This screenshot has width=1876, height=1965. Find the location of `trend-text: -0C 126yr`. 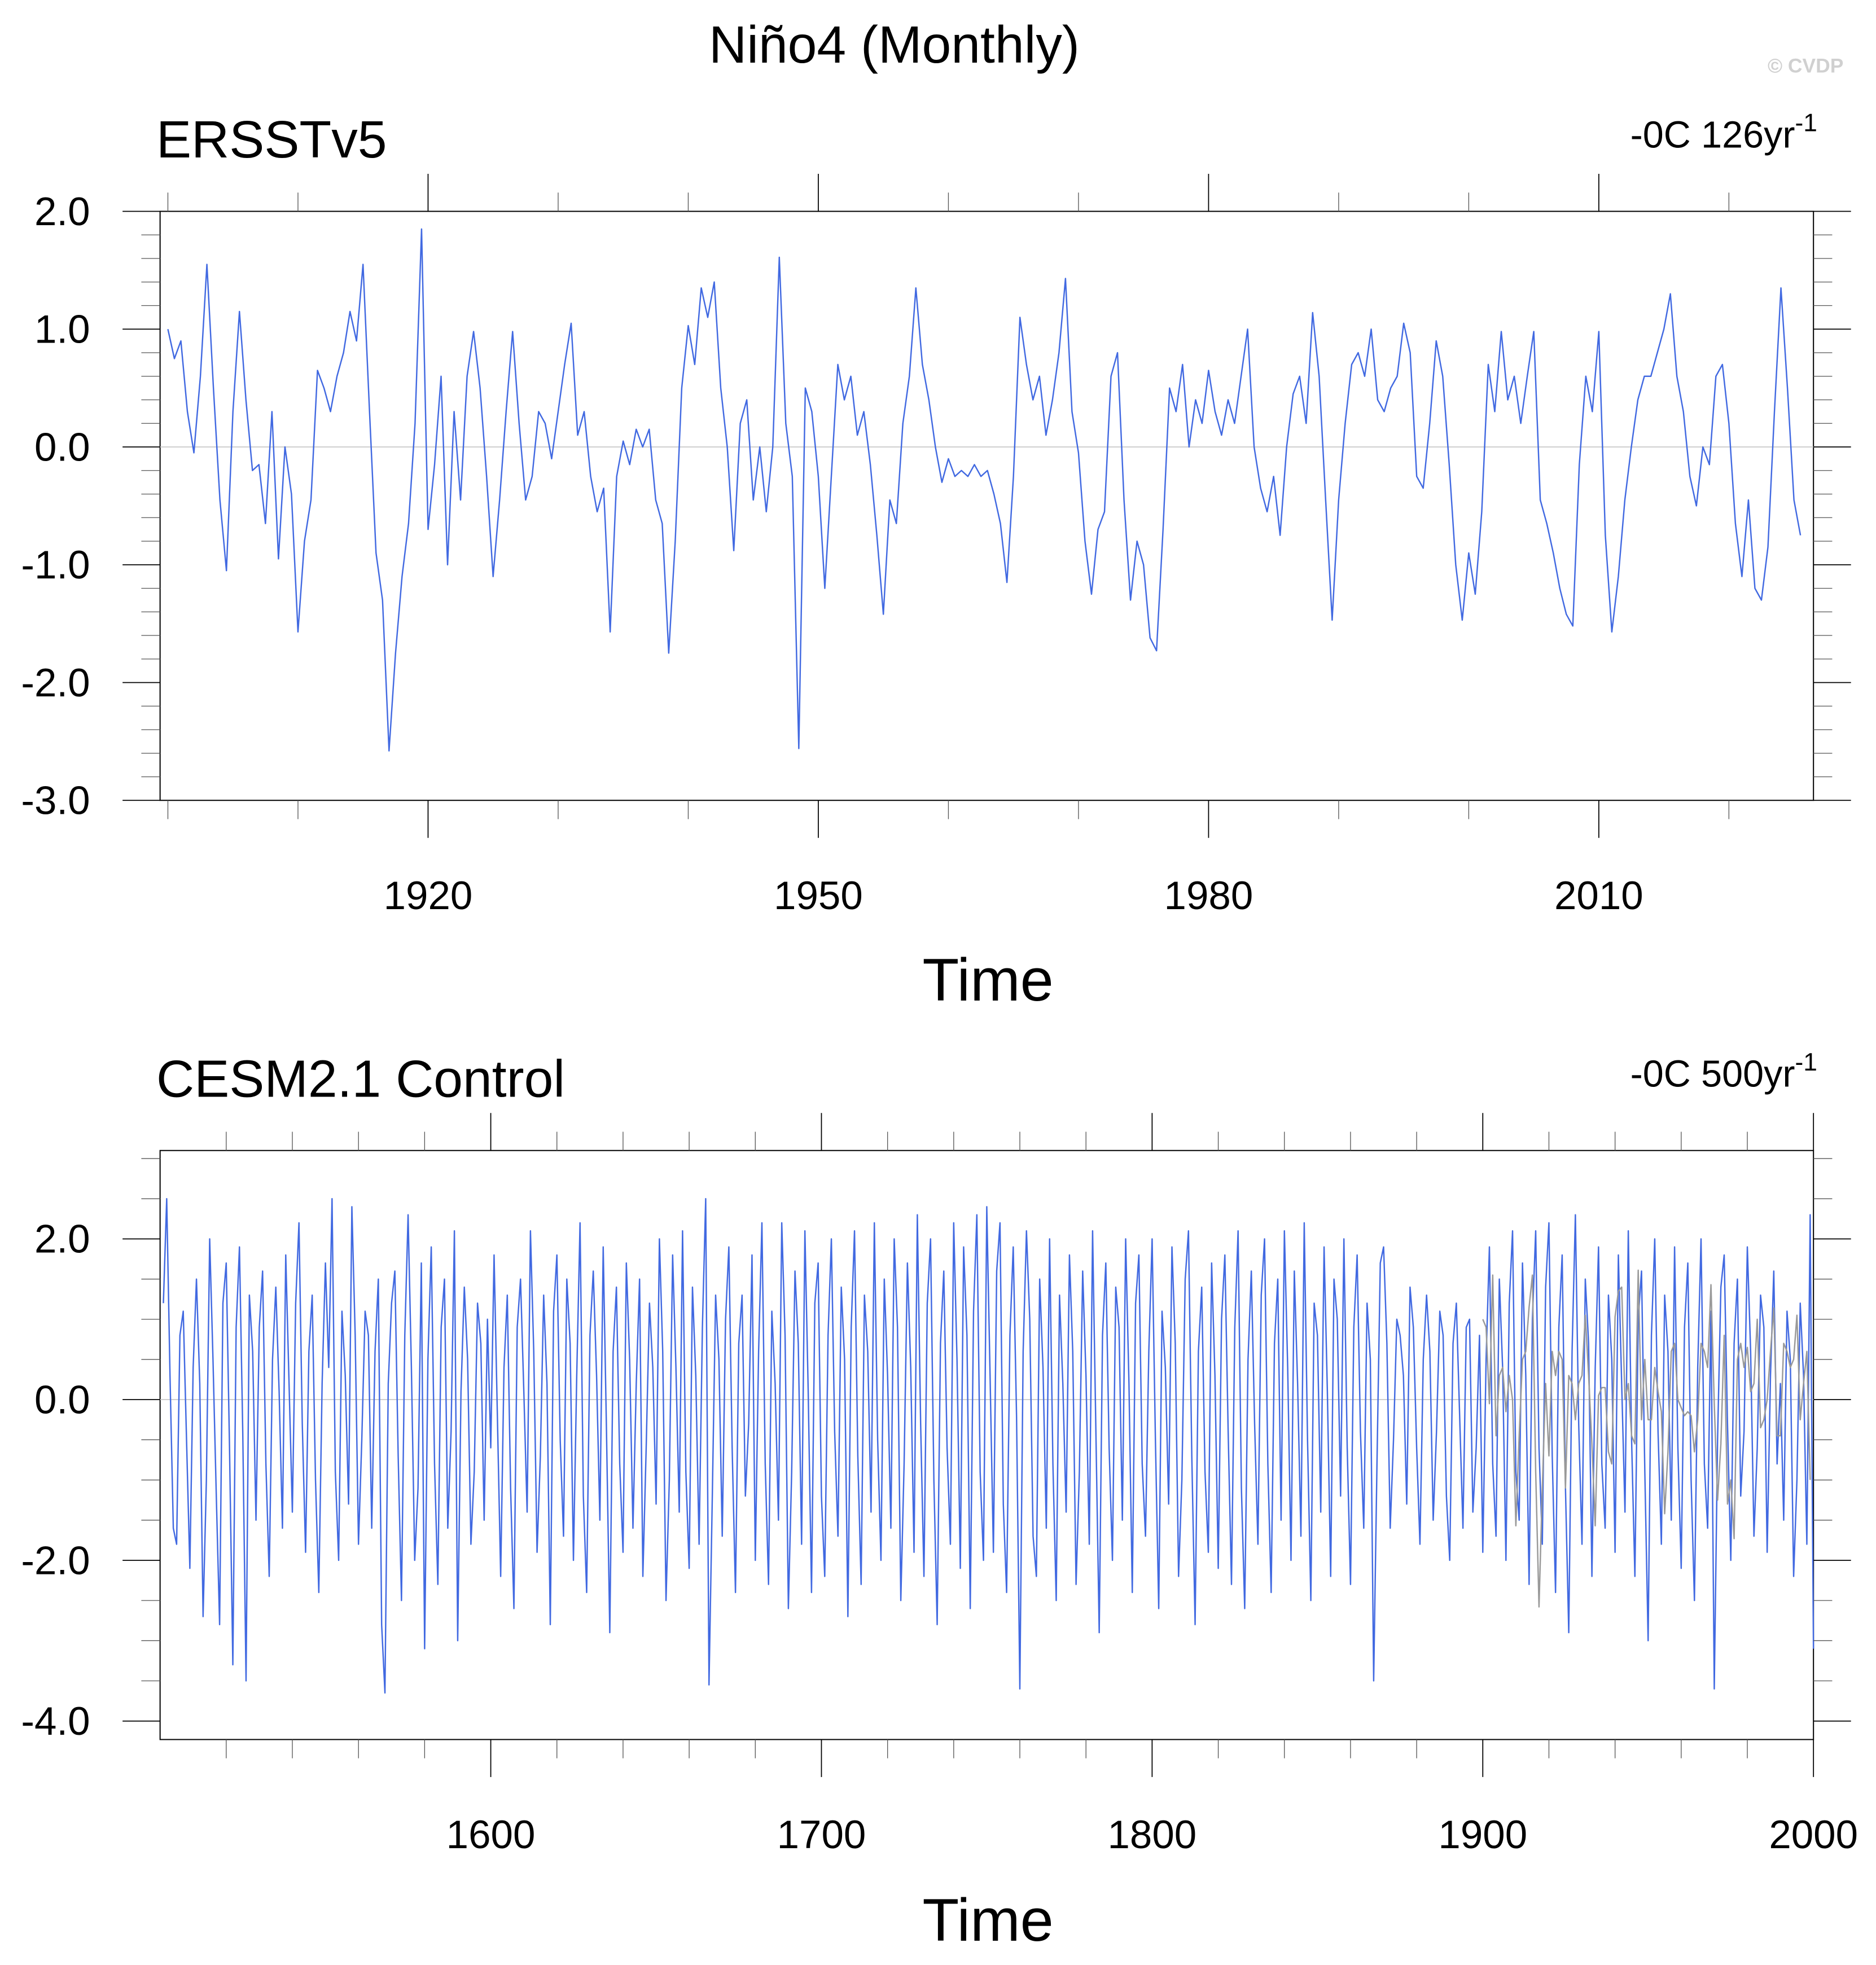

trend-text: -0C 126yr is located at coordinates (1712, 135).